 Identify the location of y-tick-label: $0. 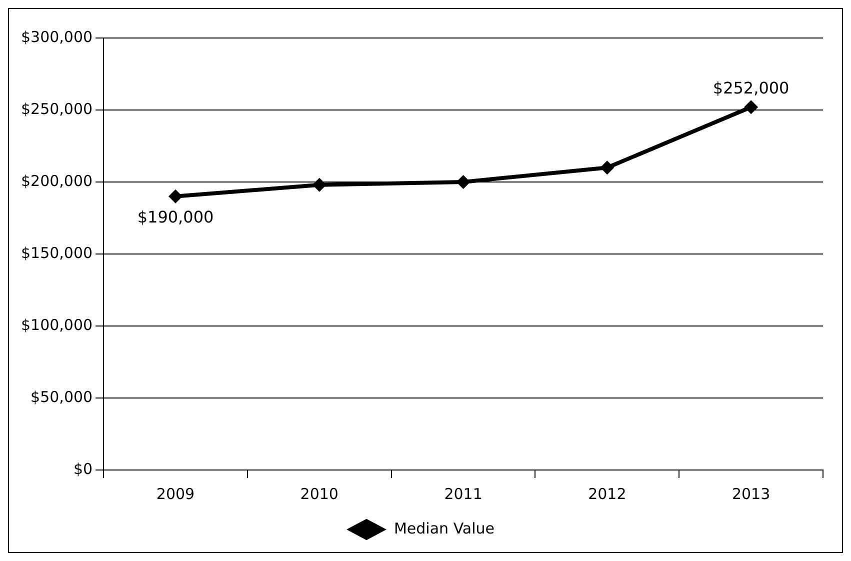
(83, 469).